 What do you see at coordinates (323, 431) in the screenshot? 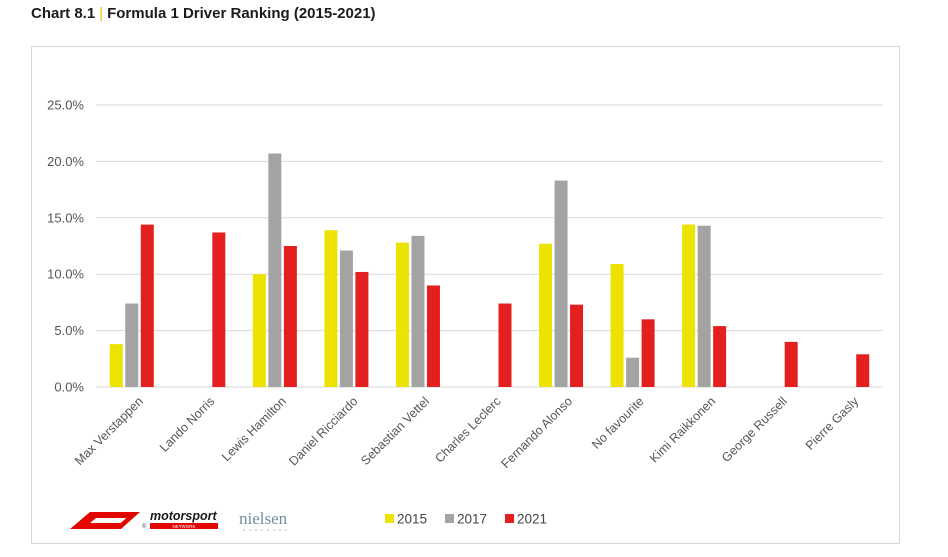
I see `x-category-label: Daniel Ricciardo` at bounding box center [323, 431].